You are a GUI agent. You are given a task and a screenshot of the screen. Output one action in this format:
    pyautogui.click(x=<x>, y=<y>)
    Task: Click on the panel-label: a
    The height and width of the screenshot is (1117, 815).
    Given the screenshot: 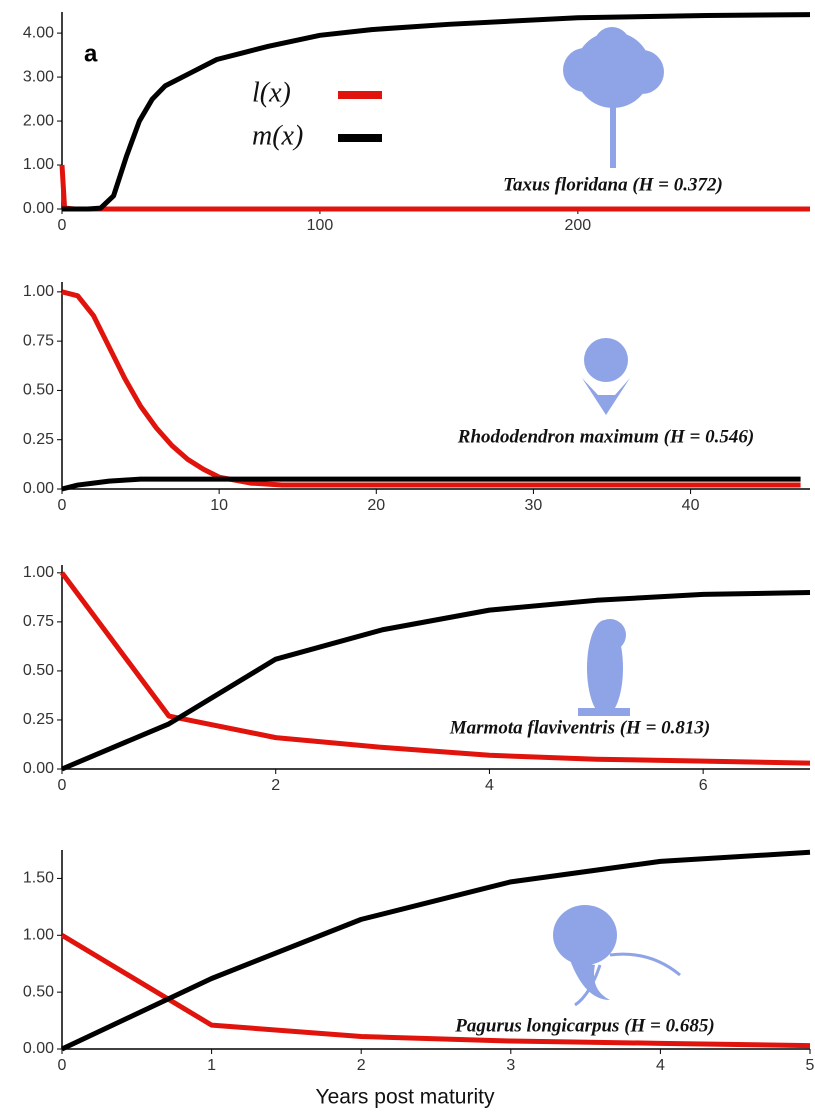 What is the action you would take?
    pyautogui.click(x=91, y=53)
    